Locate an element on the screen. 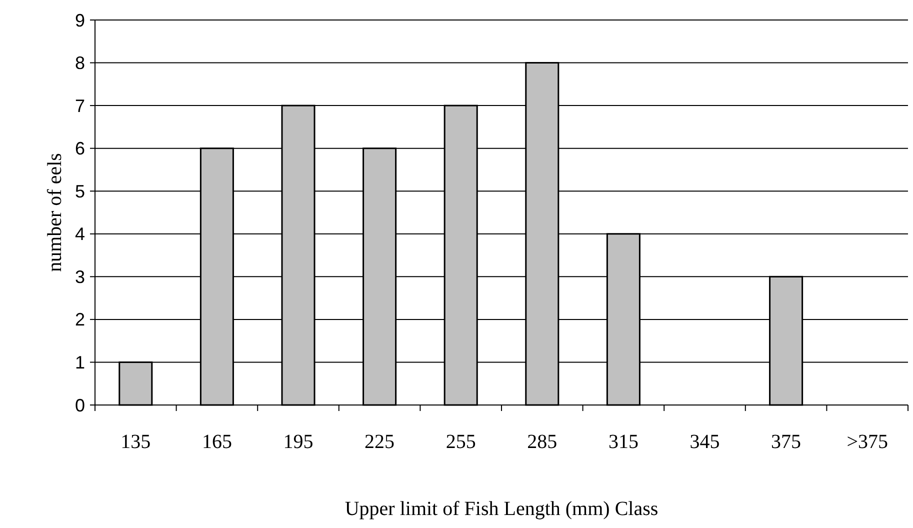 The height and width of the screenshot is (528, 913). y-tick-label: 6 is located at coordinates (79, 148).